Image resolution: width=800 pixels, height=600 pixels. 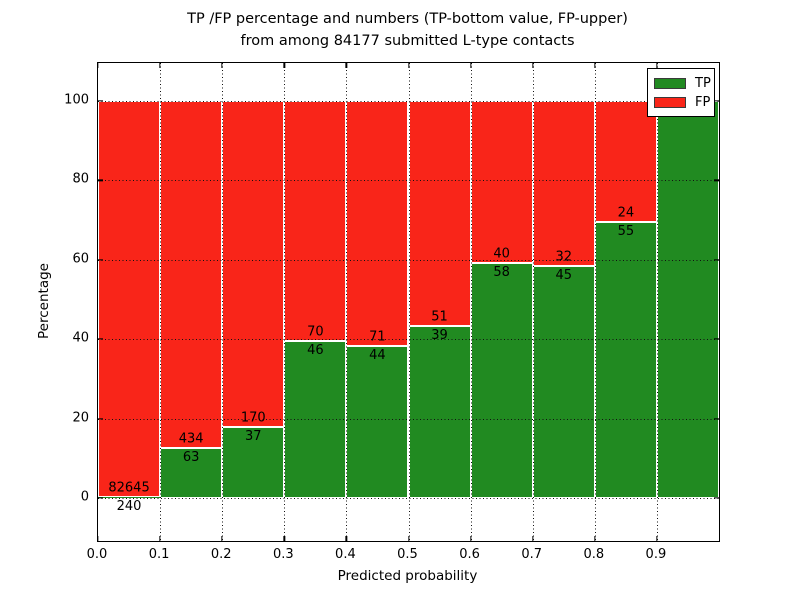 I want to click on h-gridline, so click(x=408, y=498).